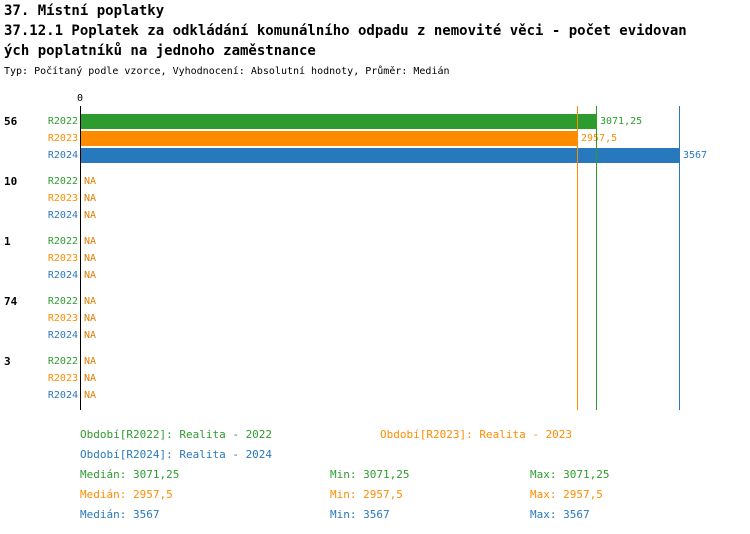 The height and width of the screenshot is (534, 750). What do you see at coordinates (126, 494) in the screenshot?
I see `stat-median-r2023: Medián: 2957,5` at bounding box center [126, 494].